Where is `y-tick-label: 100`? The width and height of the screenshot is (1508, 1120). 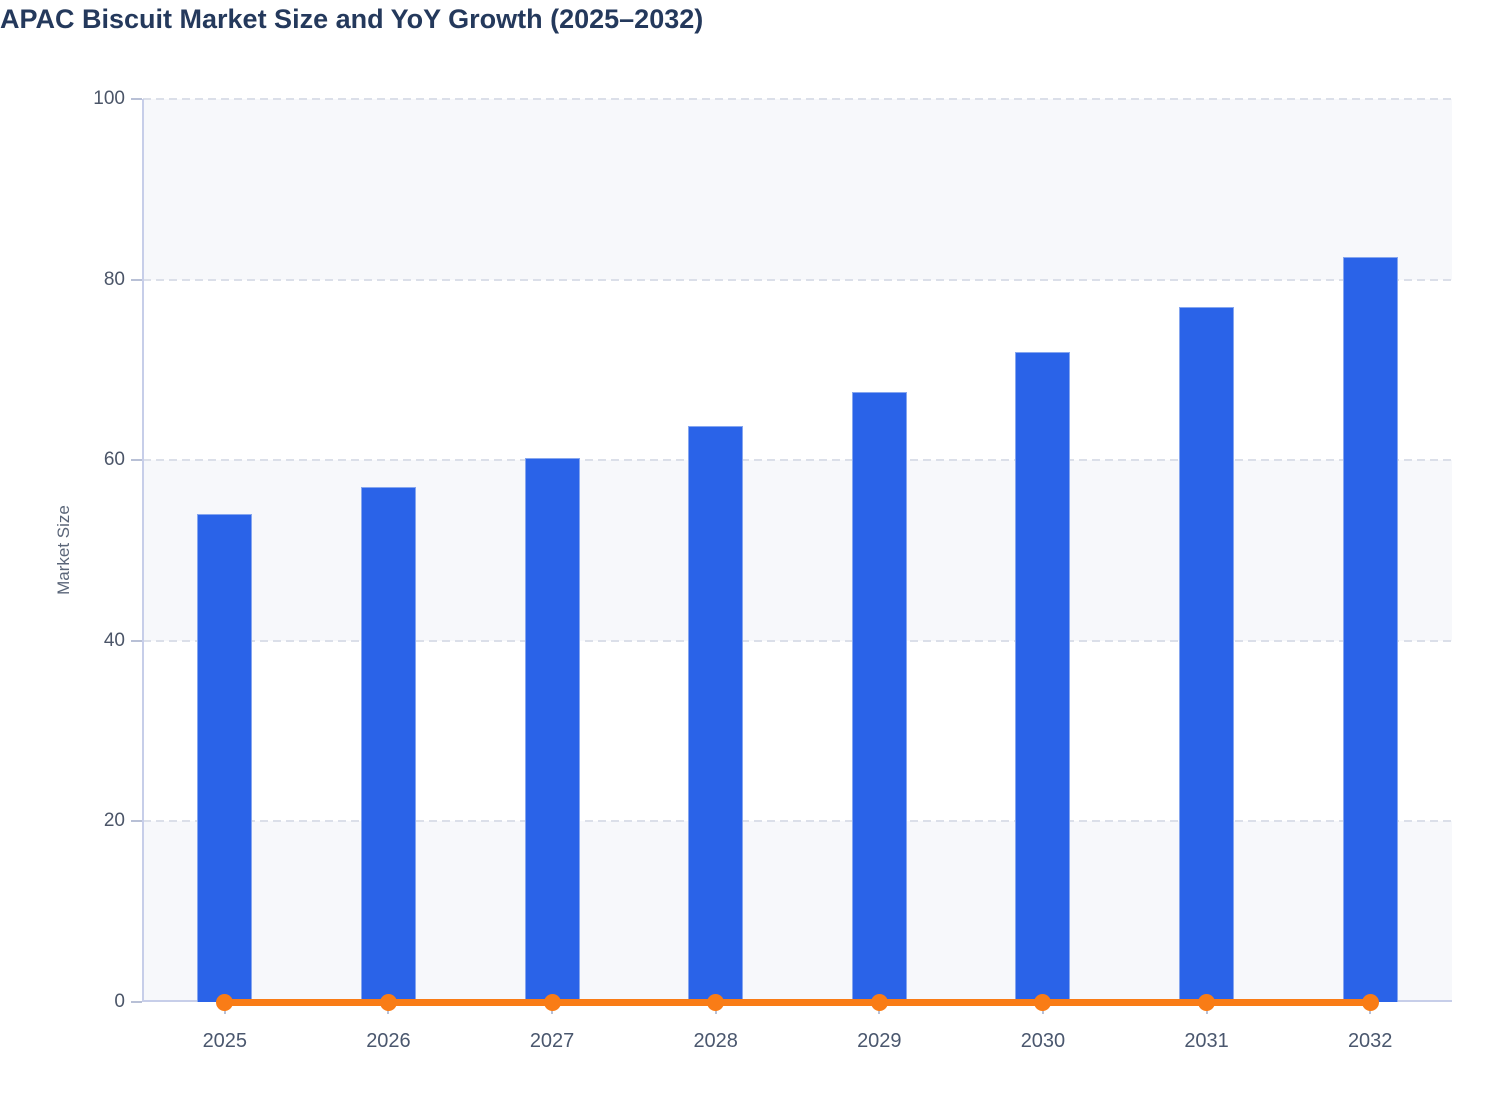 y-tick-label: 100 is located at coordinates (109, 98).